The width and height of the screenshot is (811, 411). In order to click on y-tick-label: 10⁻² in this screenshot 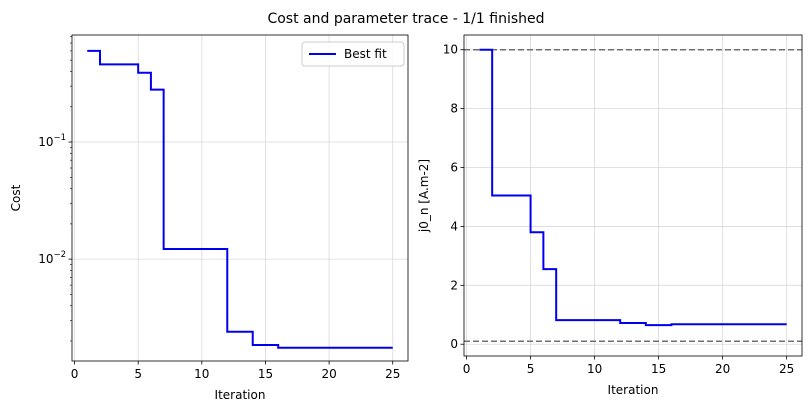, I will do `click(52, 258)`.